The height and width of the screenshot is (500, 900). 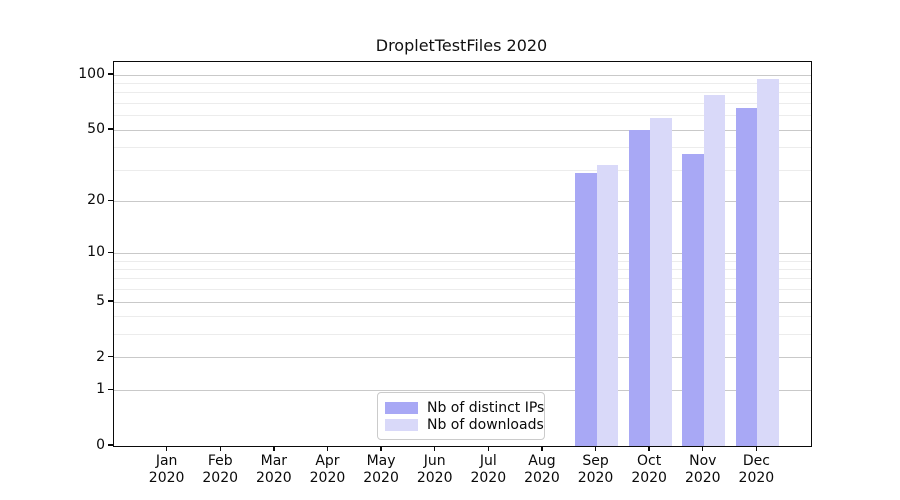 I want to click on x-tick-month: Apr, so click(x=327, y=461).